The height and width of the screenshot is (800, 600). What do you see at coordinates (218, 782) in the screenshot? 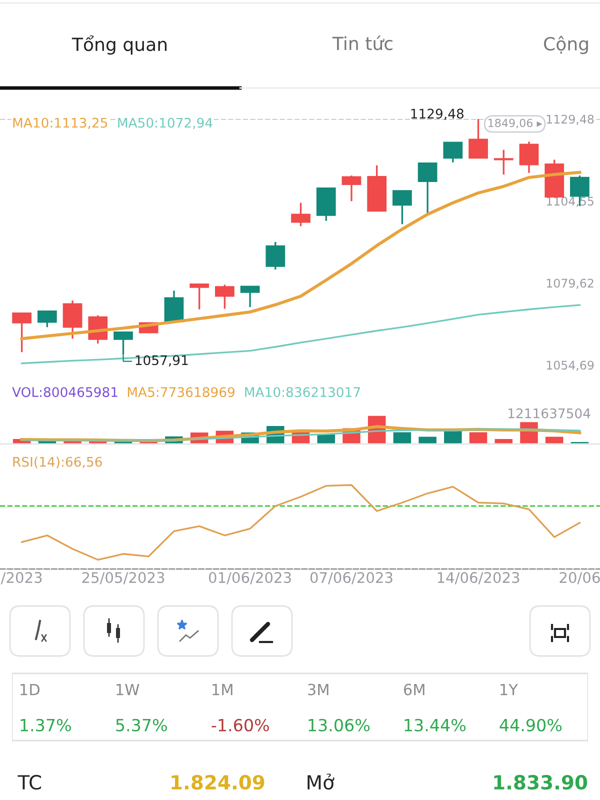
I see `text: 1.824.09` at bounding box center [218, 782].